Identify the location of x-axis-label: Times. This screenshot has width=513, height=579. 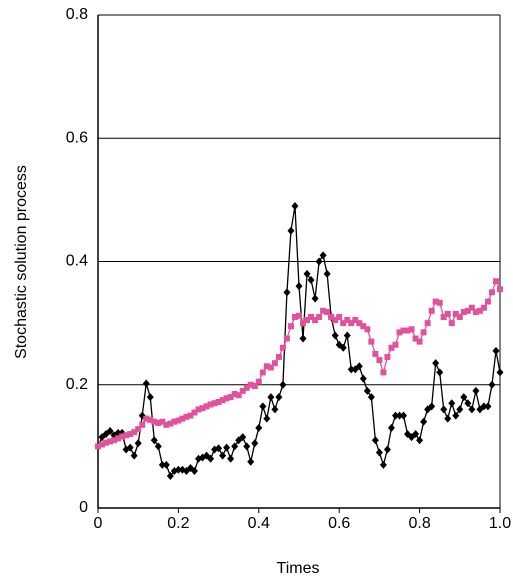
(298, 568).